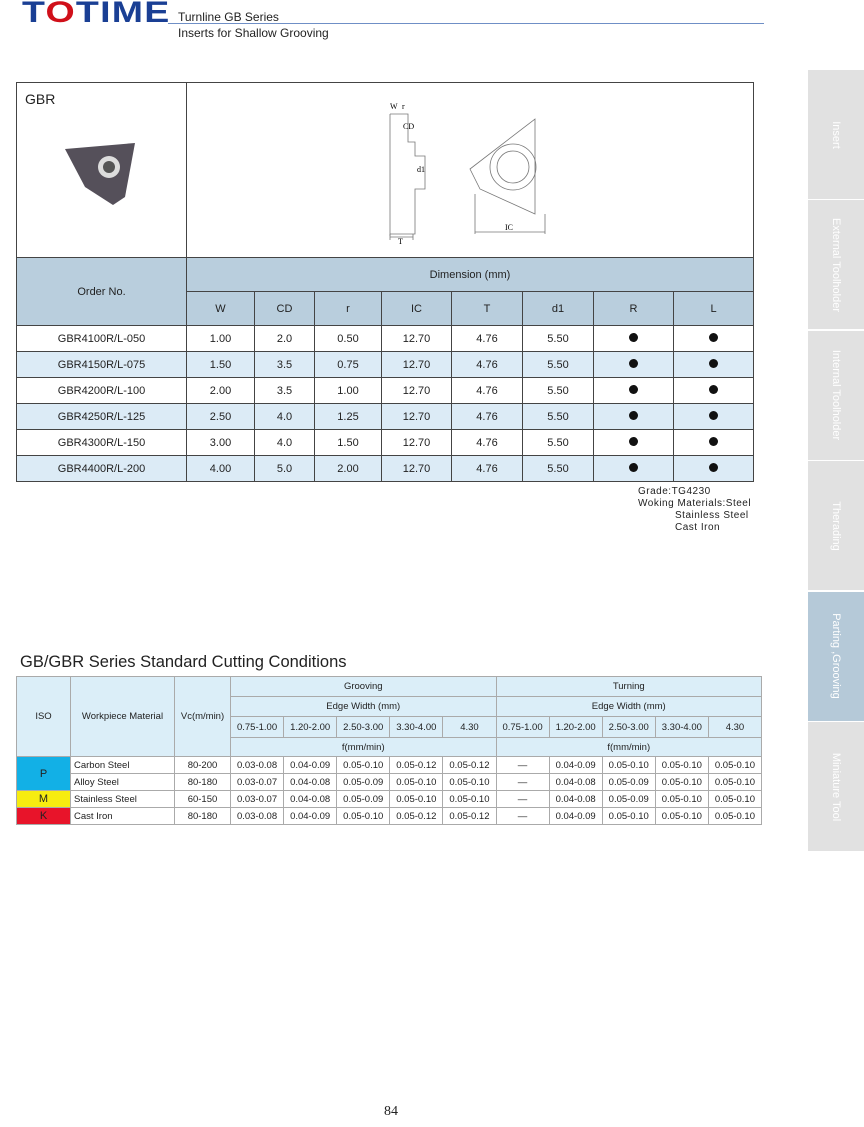 This screenshot has width=864, height=1127. What do you see at coordinates (629, 747) in the screenshot?
I see `turning-feed-unit: f(mm/min)` at bounding box center [629, 747].